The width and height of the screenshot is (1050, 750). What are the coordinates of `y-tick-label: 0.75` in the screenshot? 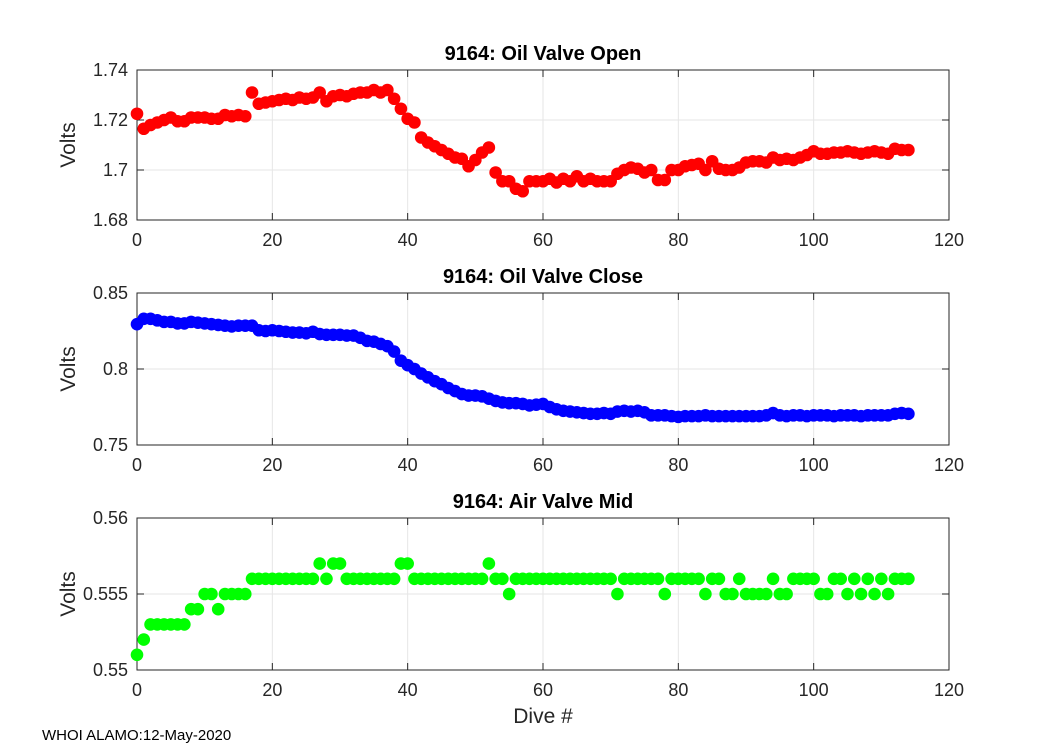 It's located at (110, 445).